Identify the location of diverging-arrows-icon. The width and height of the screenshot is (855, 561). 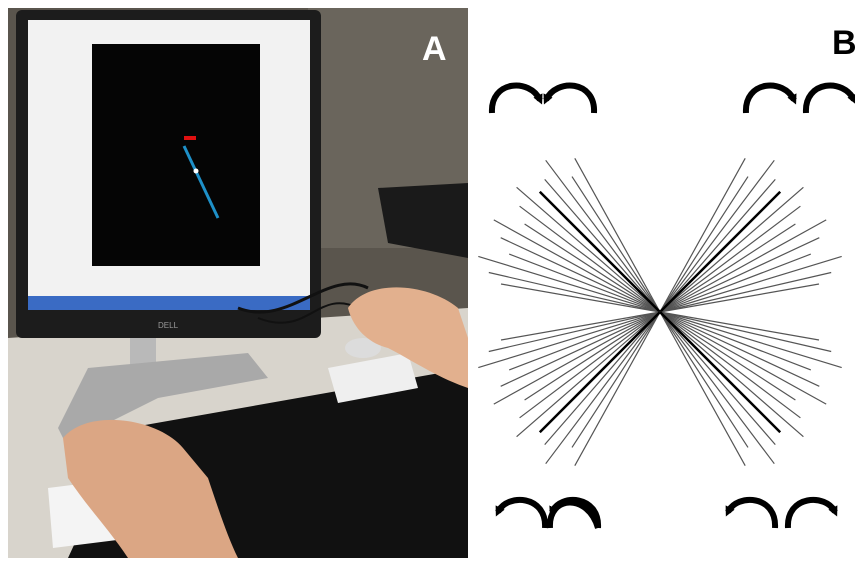
(548, 513).